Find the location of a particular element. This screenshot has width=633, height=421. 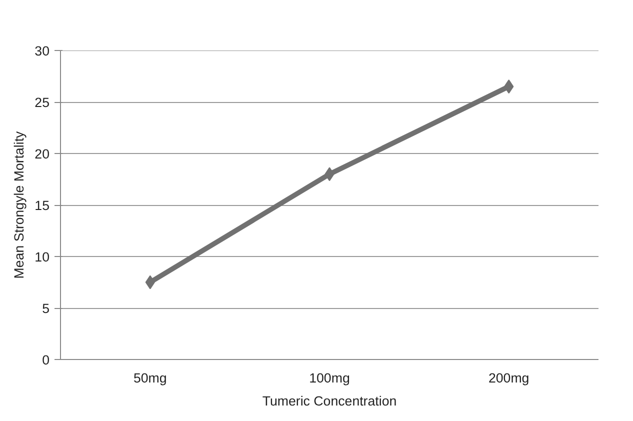

x-tick-label: 100mg is located at coordinates (329, 378).